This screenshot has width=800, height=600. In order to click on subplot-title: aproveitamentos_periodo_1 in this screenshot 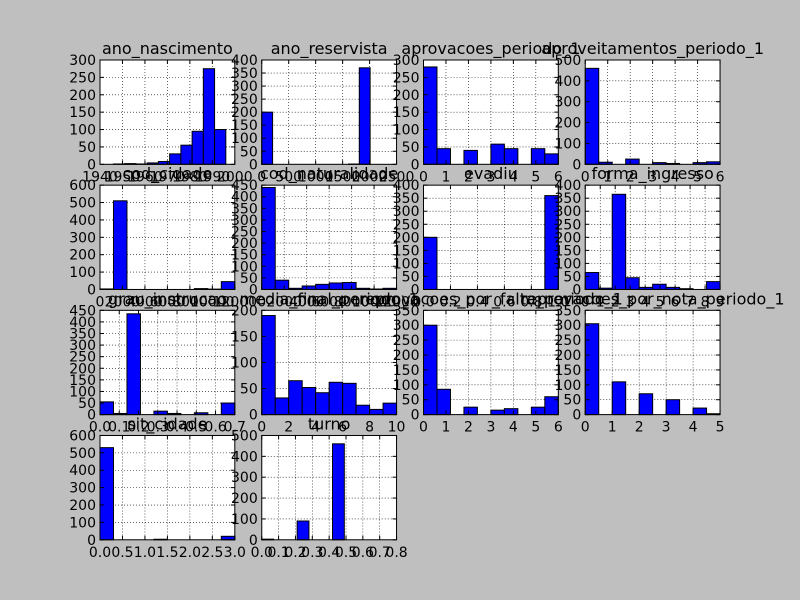, I will do `click(652, 49)`.